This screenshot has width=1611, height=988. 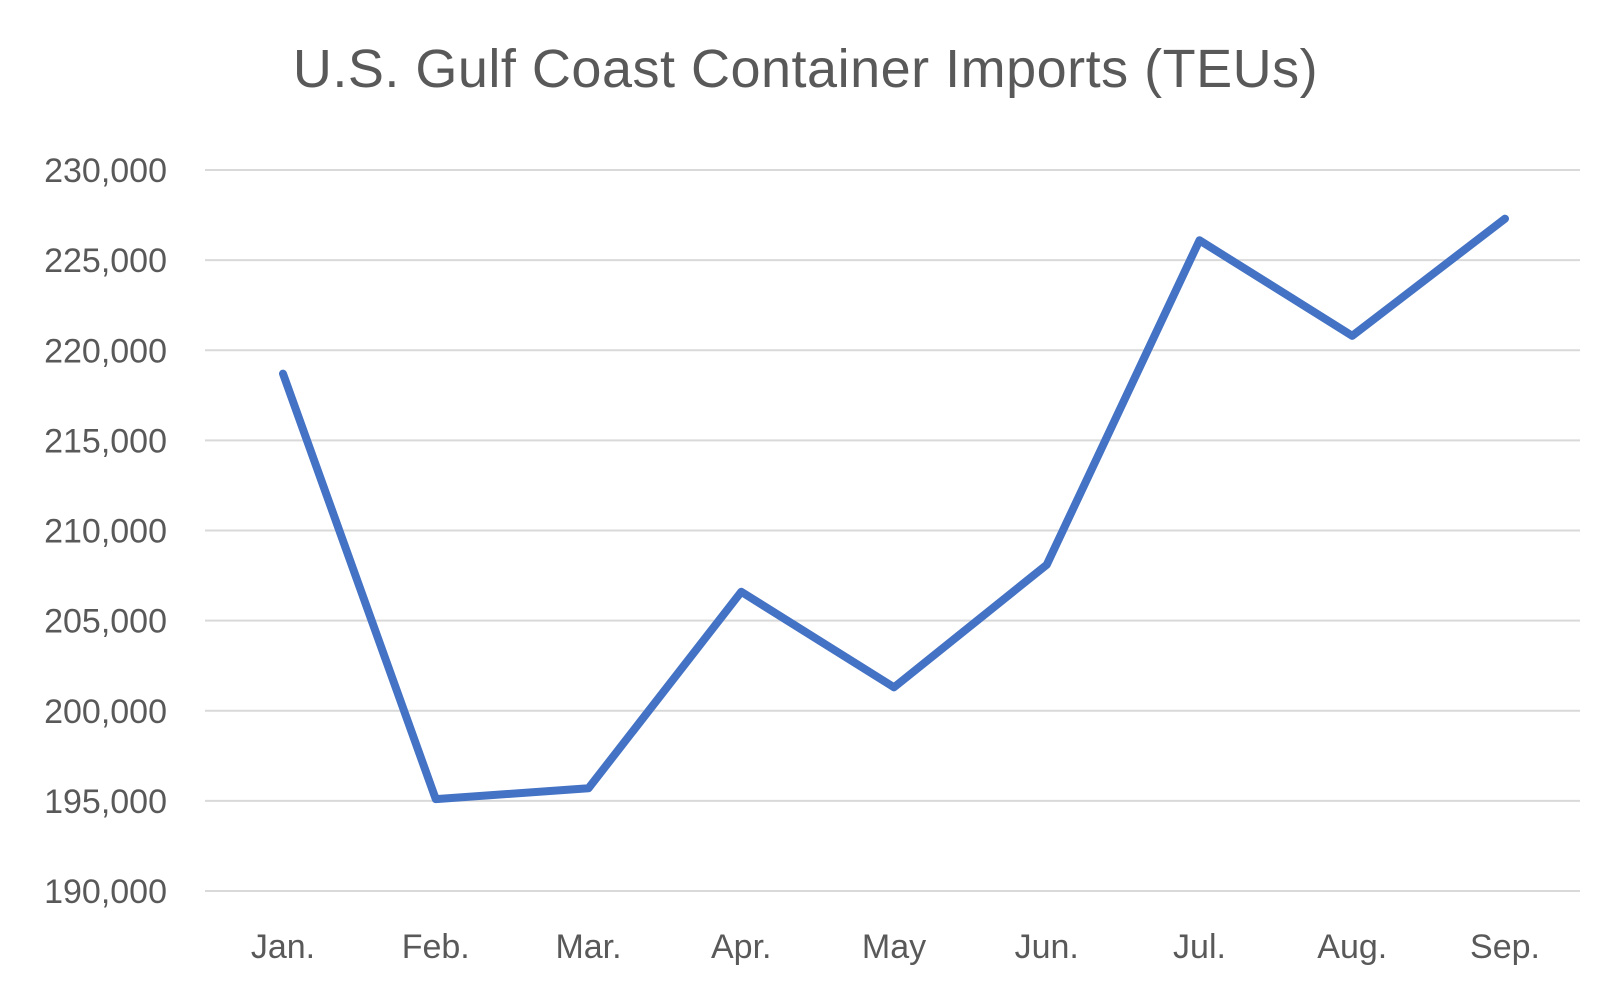 I want to click on x-tick-label: Aug., so click(x=1352, y=947).